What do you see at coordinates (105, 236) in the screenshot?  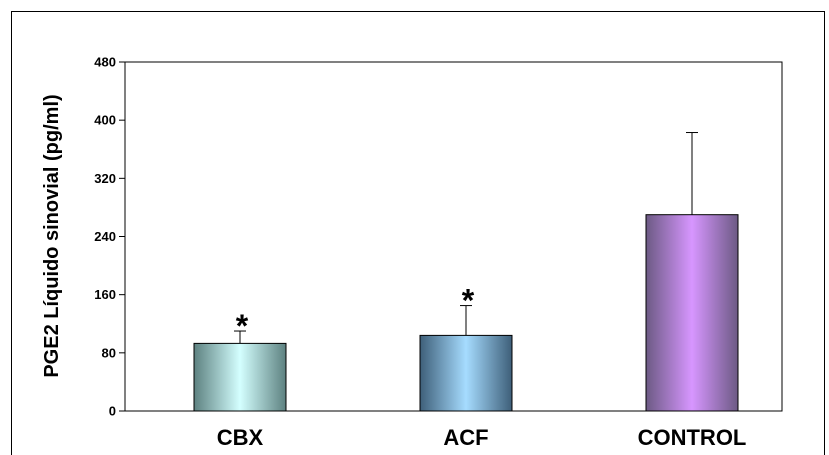 I see `y-tick-label: 240` at bounding box center [105, 236].